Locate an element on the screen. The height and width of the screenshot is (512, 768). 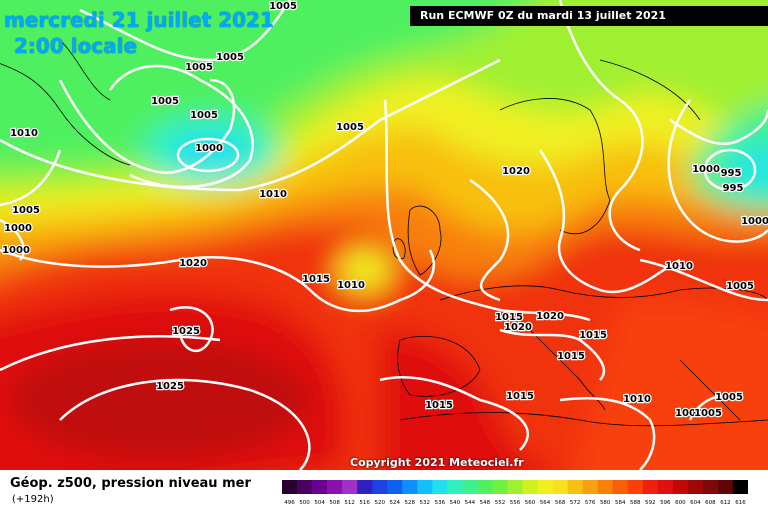
scale-label: 520 is located at coordinates (379, 503).